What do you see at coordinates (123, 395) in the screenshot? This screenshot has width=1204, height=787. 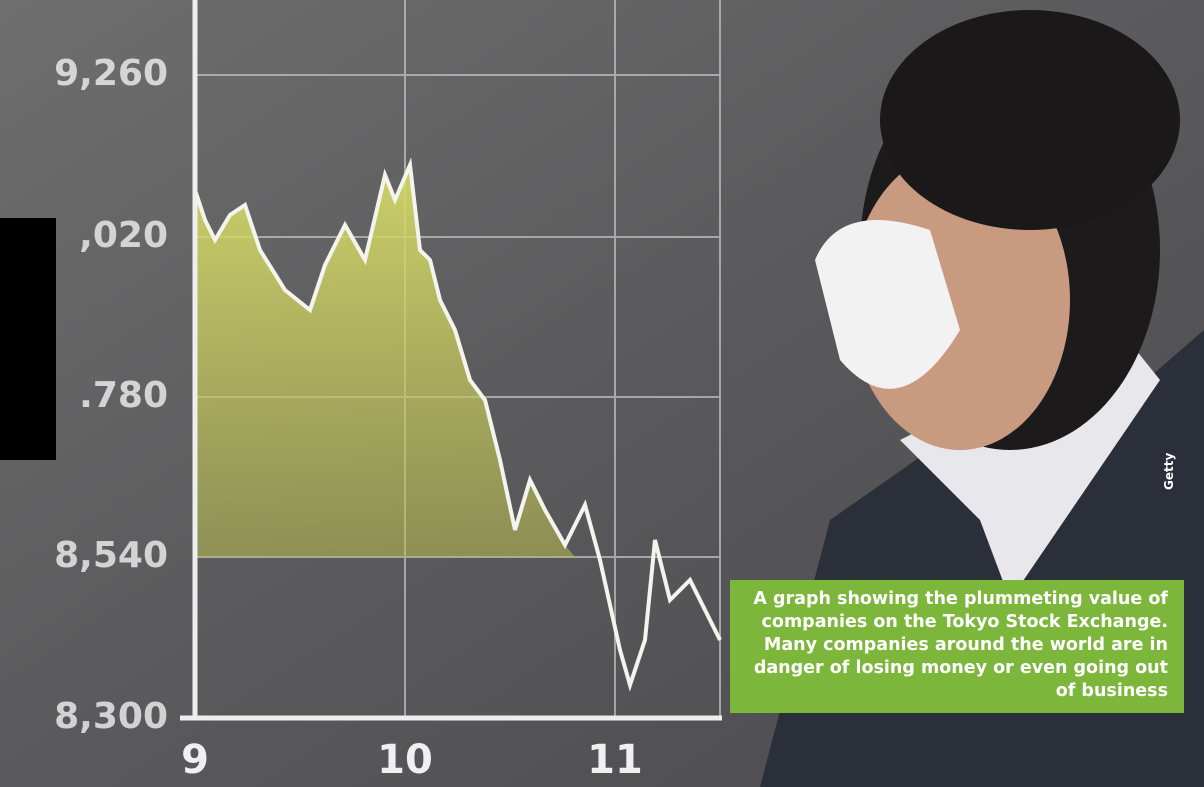 I see `y-label: .780` at bounding box center [123, 395].